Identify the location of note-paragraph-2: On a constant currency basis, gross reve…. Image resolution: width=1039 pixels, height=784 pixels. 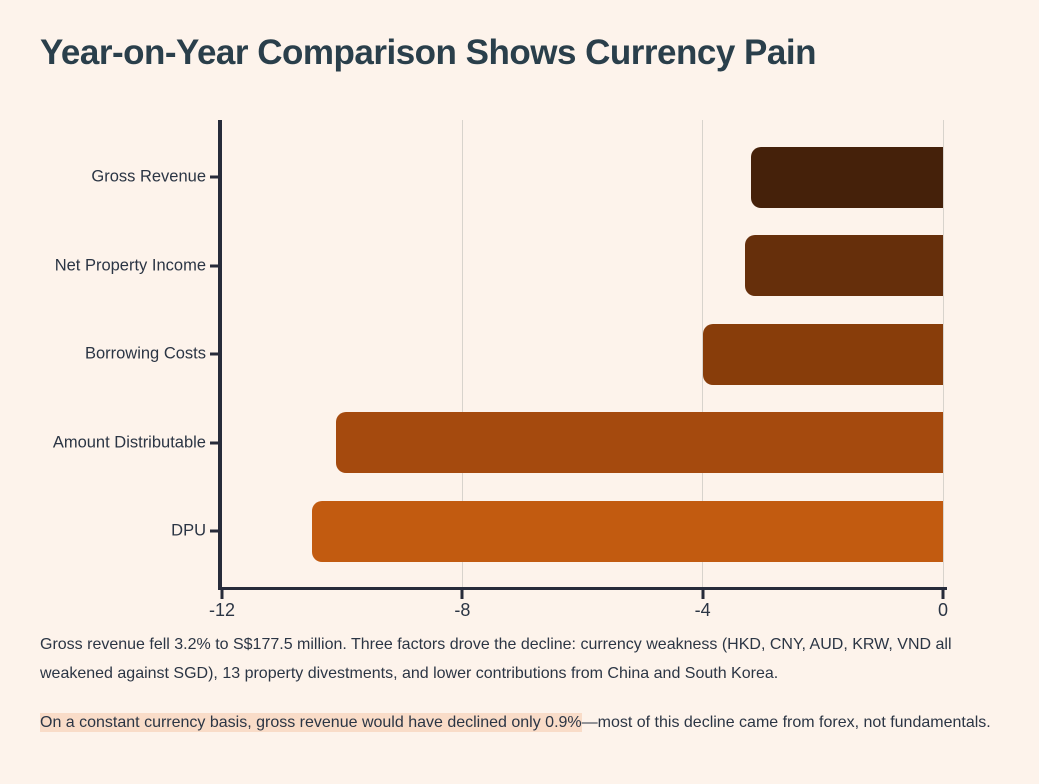
(519, 722).